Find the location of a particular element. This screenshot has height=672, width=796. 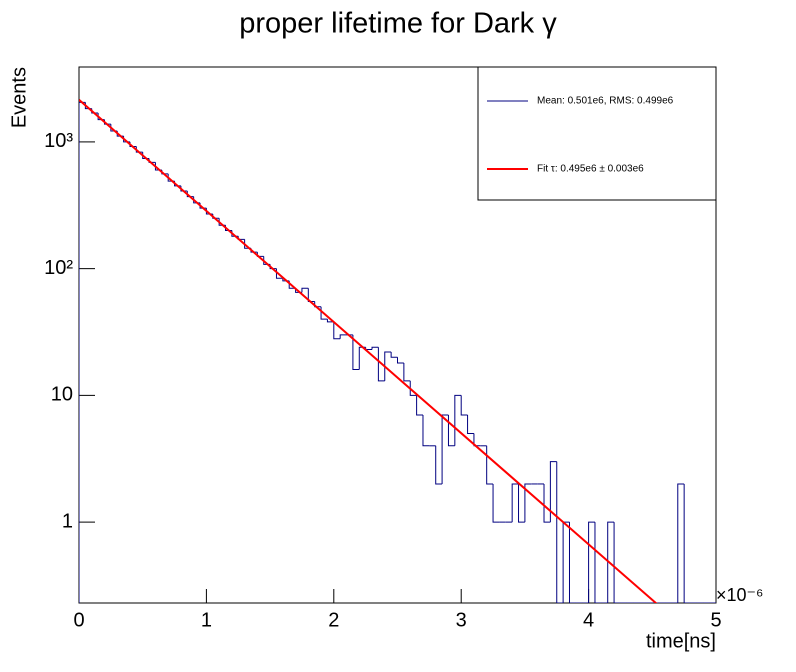

y-tick-label: 10³ is located at coordinates (58, 141).